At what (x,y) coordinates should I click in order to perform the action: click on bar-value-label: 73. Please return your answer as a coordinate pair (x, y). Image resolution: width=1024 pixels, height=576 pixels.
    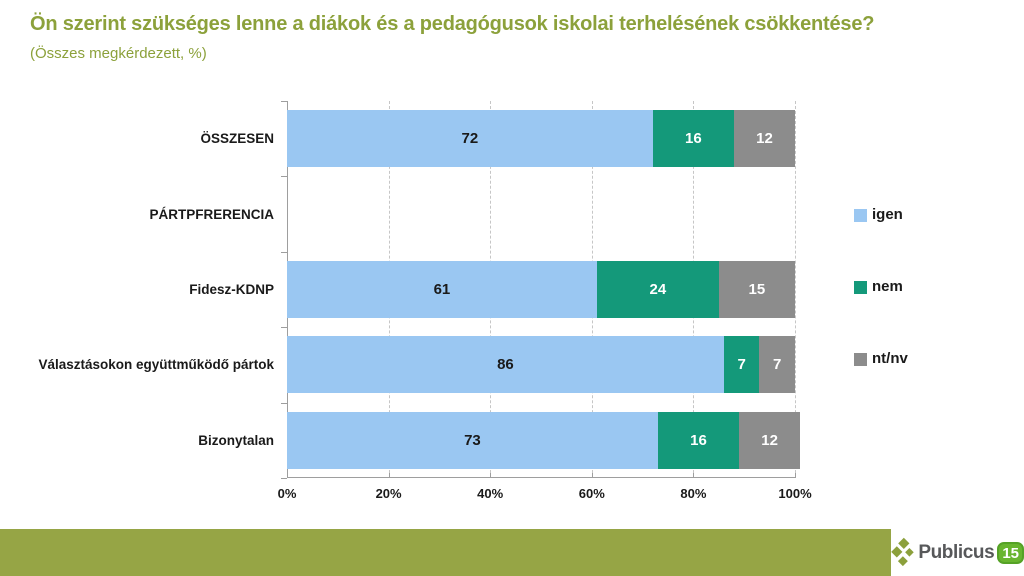
    Looking at the image, I should click on (472, 440).